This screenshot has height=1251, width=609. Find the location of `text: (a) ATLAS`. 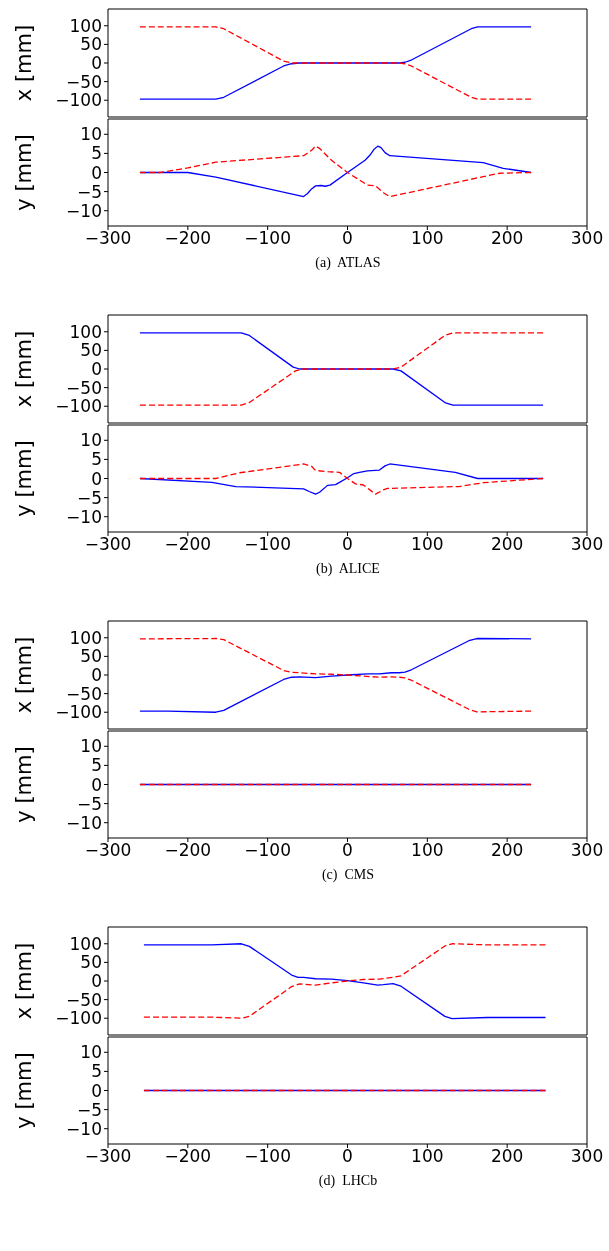

text: (a) ATLAS is located at coordinates (348, 263).